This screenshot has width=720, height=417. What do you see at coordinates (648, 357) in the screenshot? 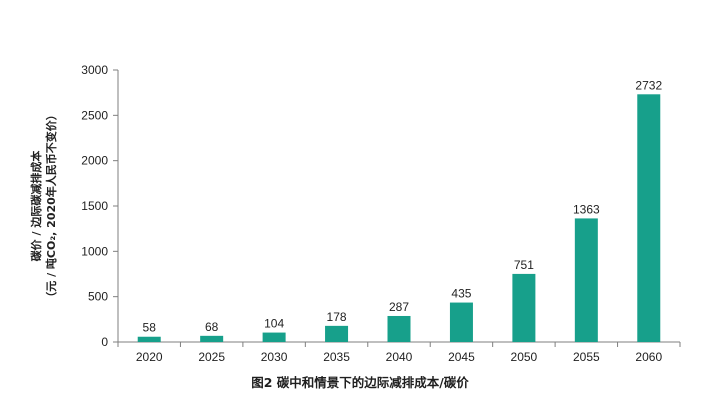
I see `x-tick-label: 2060` at bounding box center [648, 357].